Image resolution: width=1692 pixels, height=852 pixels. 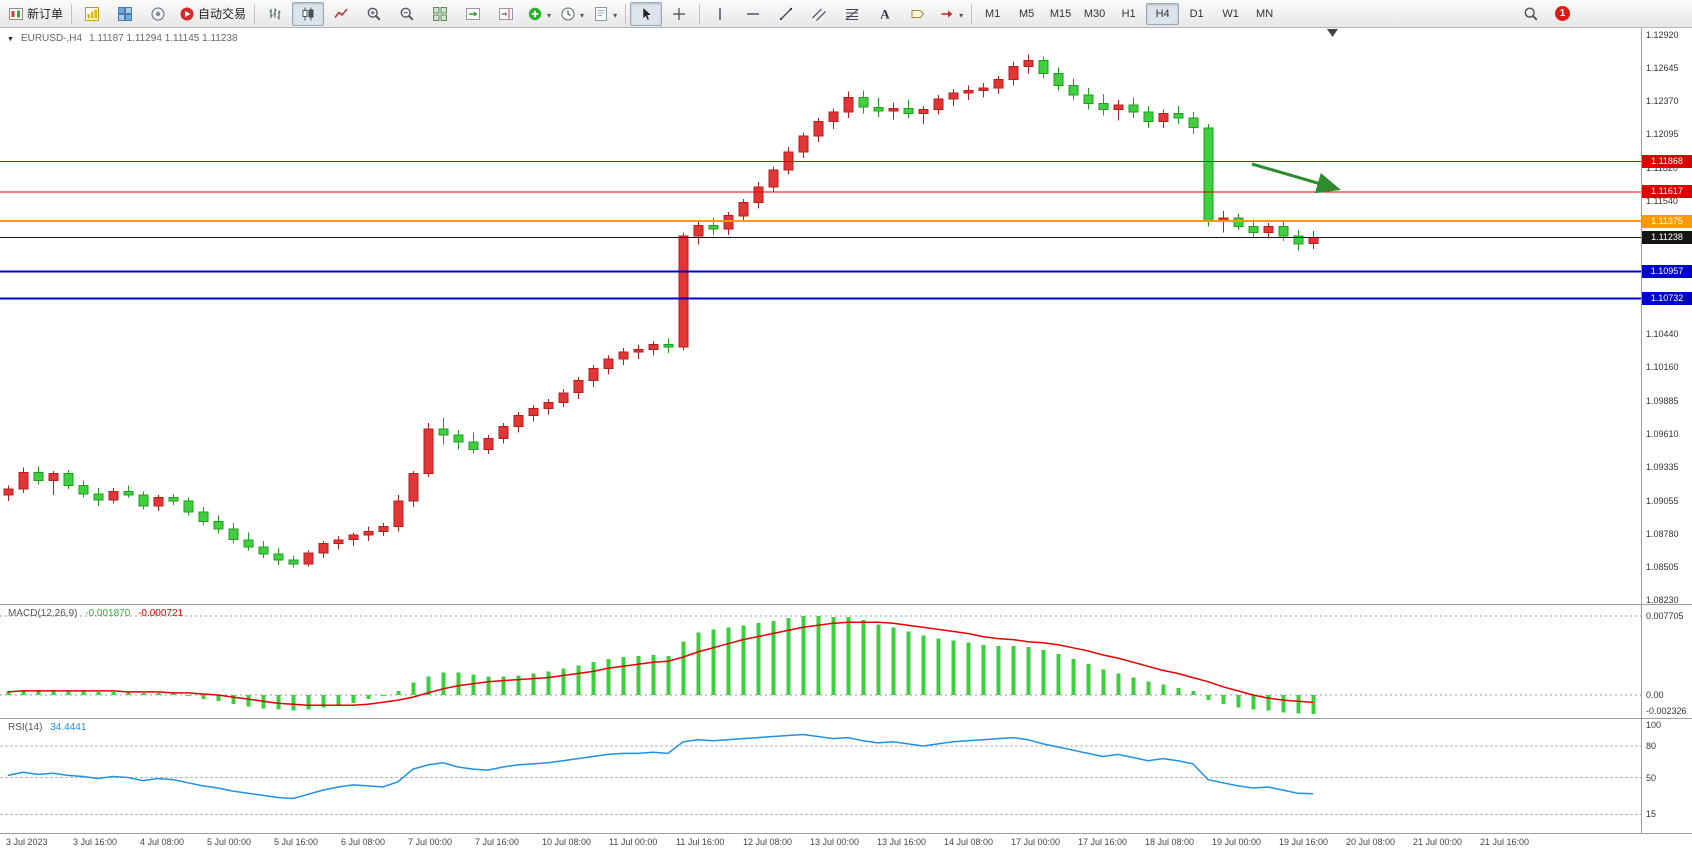 I want to click on chart-shift-marker, so click(x=1332, y=33).